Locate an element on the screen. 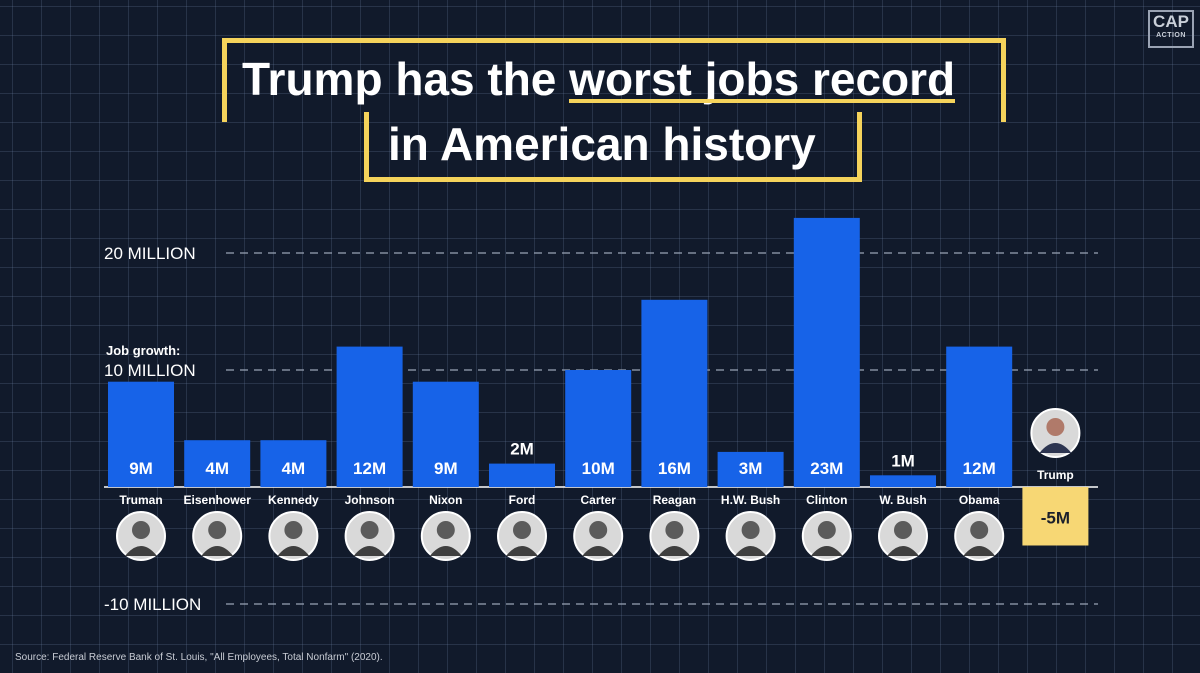  title-border-bottom is located at coordinates (613, 147).